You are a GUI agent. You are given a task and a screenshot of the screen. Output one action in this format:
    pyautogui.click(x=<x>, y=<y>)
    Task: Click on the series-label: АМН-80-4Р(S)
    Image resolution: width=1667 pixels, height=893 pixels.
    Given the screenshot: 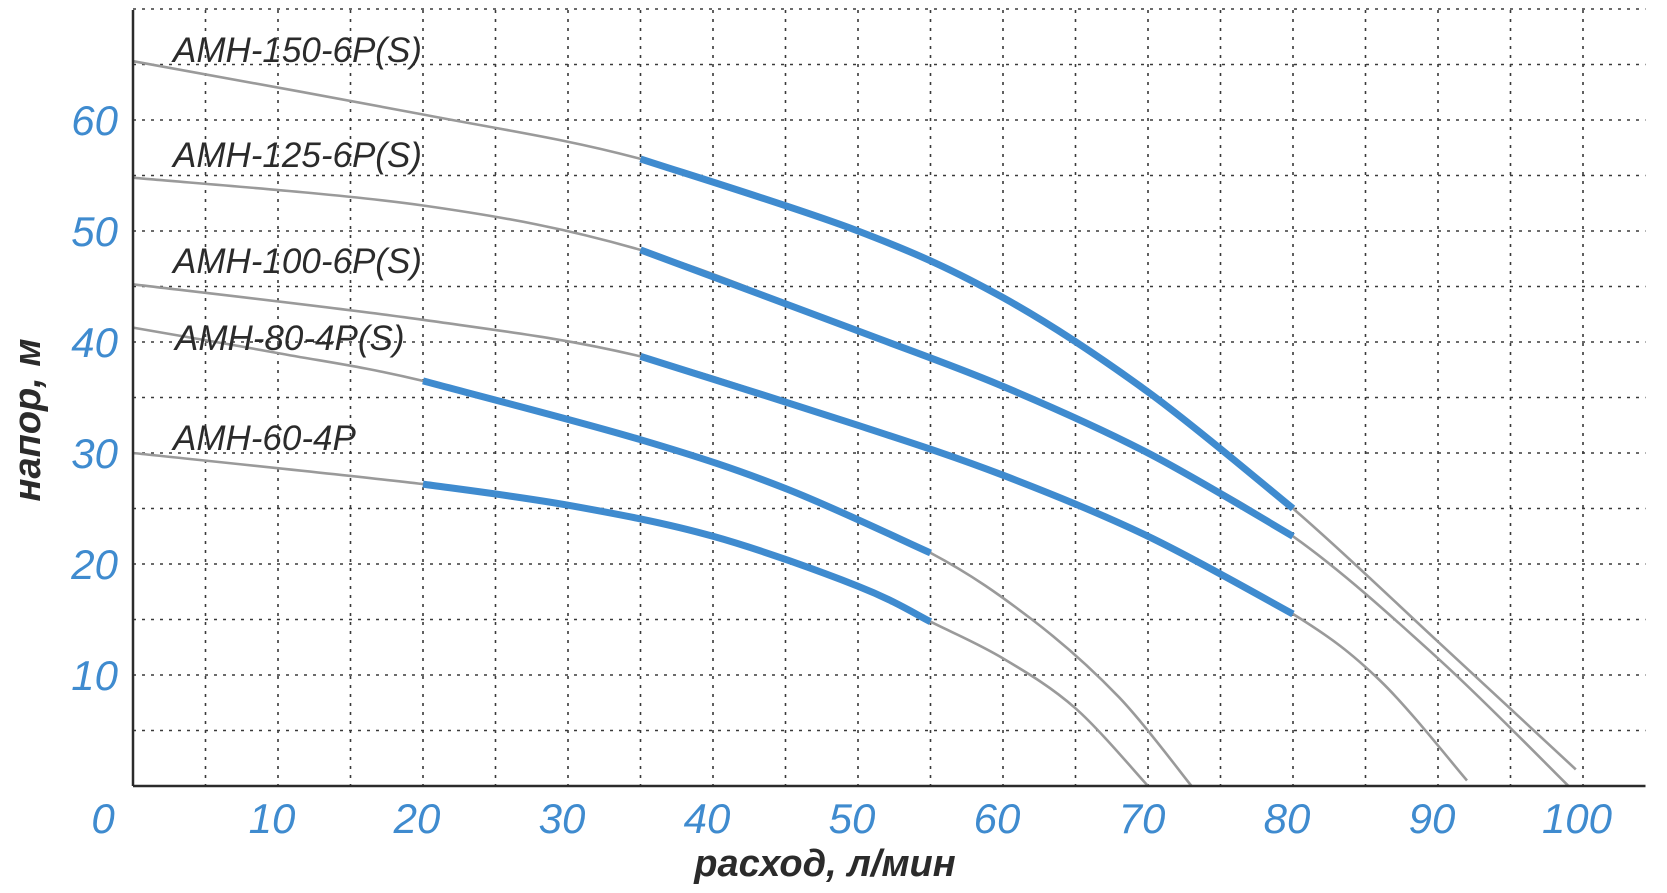 What is the action you would take?
    pyautogui.click(x=288, y=338)
    